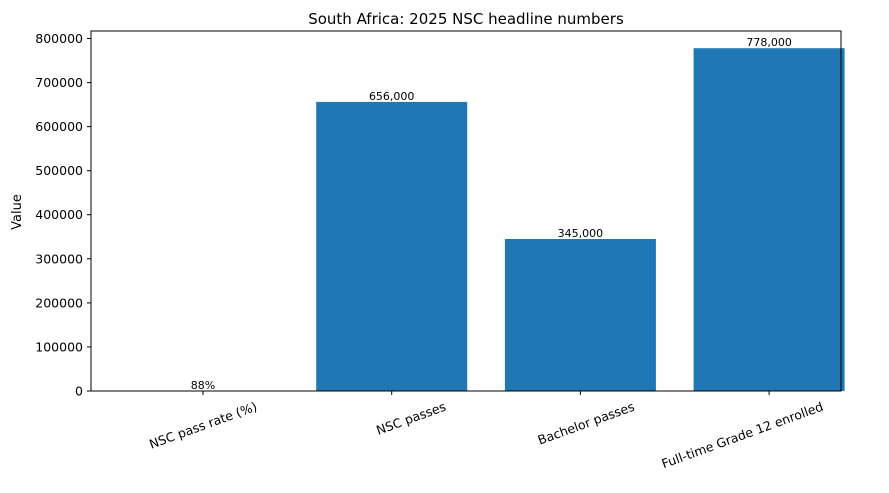 This screenshot has width=889, height=493. What do you see at coordinates (59, 214) in the screenshot?
I see `y-tick-label-4: 400000` at bounding box center [59, 214].